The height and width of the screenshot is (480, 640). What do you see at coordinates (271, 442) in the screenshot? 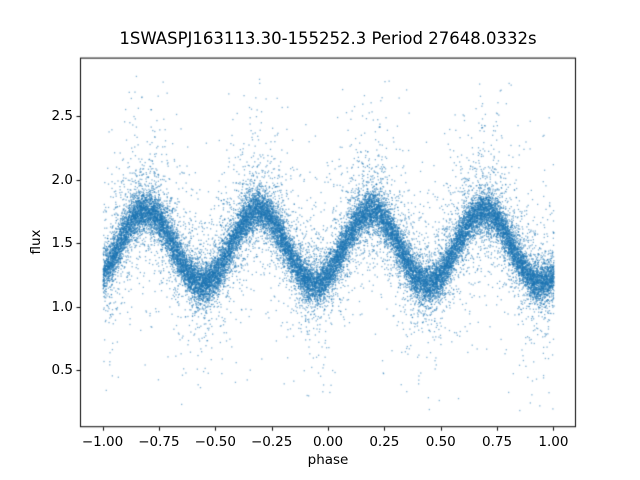
I see `x-tick-label: −0.25` at bounding box center [271, 442].